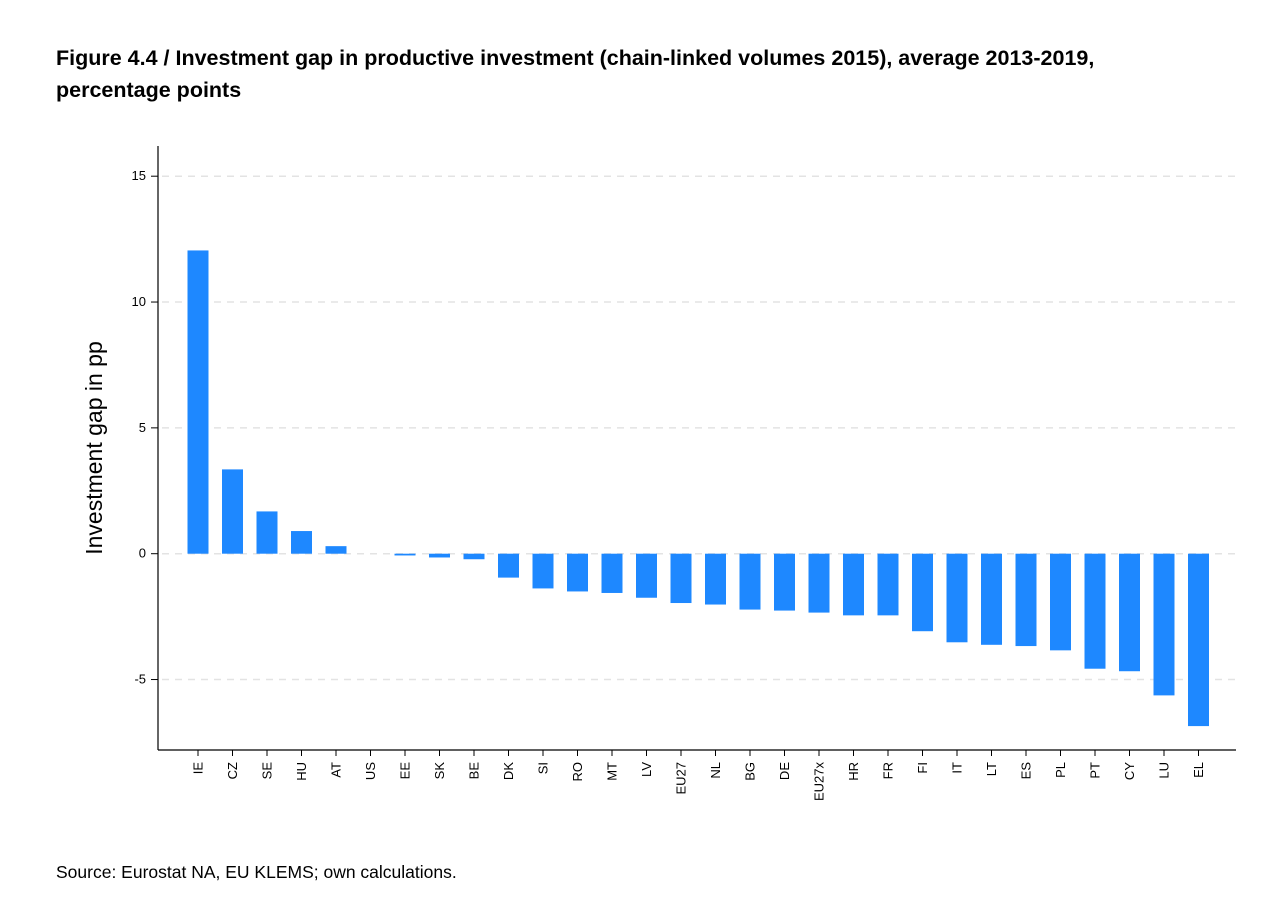 Image resolution: width=1268 pixels, height=910 pixels. Describe the element at coordinates (957, 768) in the screenshot. I see `x-tick-label: IT` at that location.